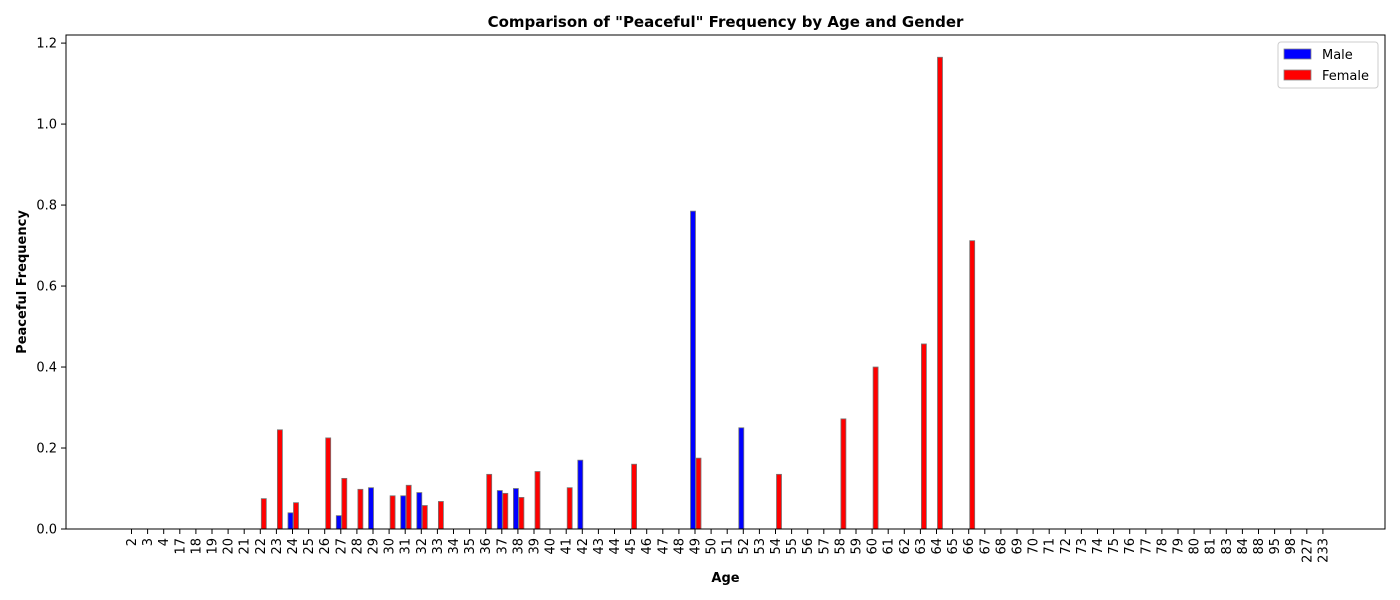  I want to click on y-tick-label: 1.0, so click(46, 125).